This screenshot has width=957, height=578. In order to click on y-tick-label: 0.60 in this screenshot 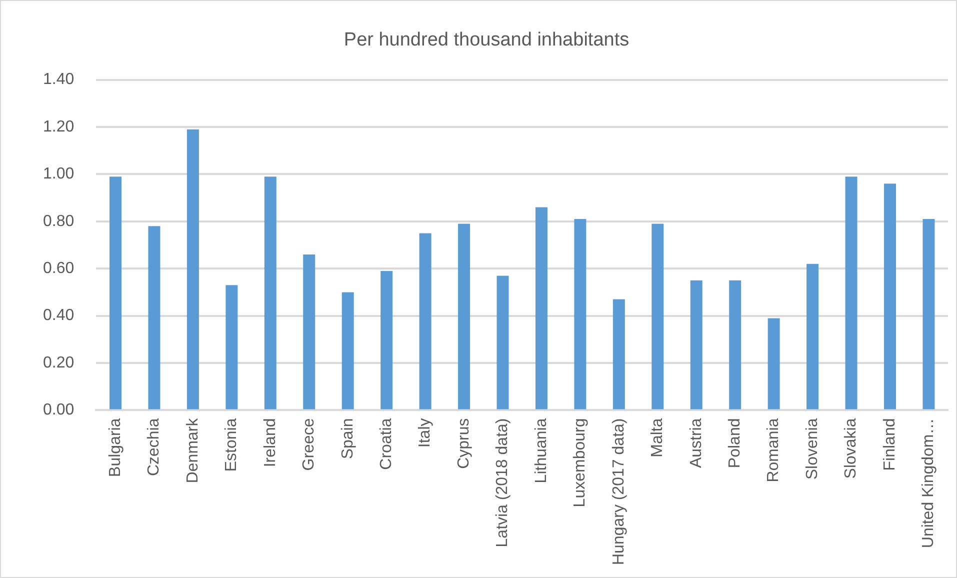, I will do `click(58, 269)`.